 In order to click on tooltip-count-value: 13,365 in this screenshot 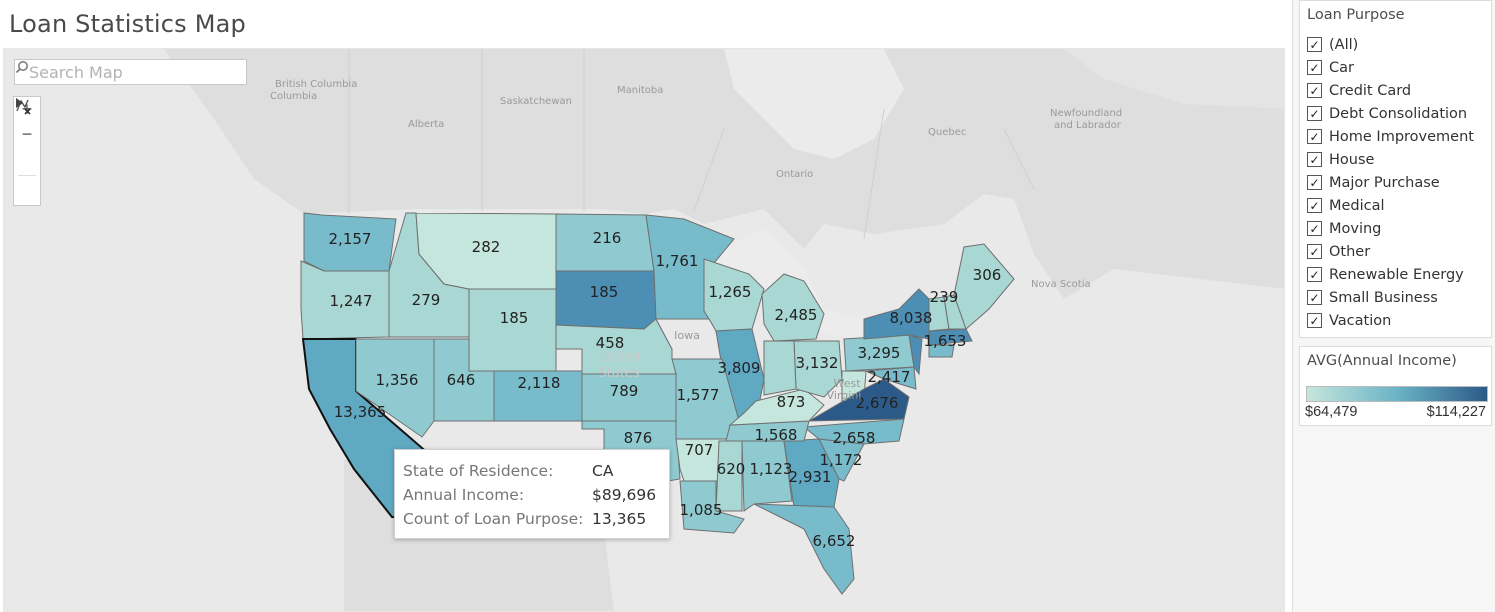, I will do `click(619, 519)`.